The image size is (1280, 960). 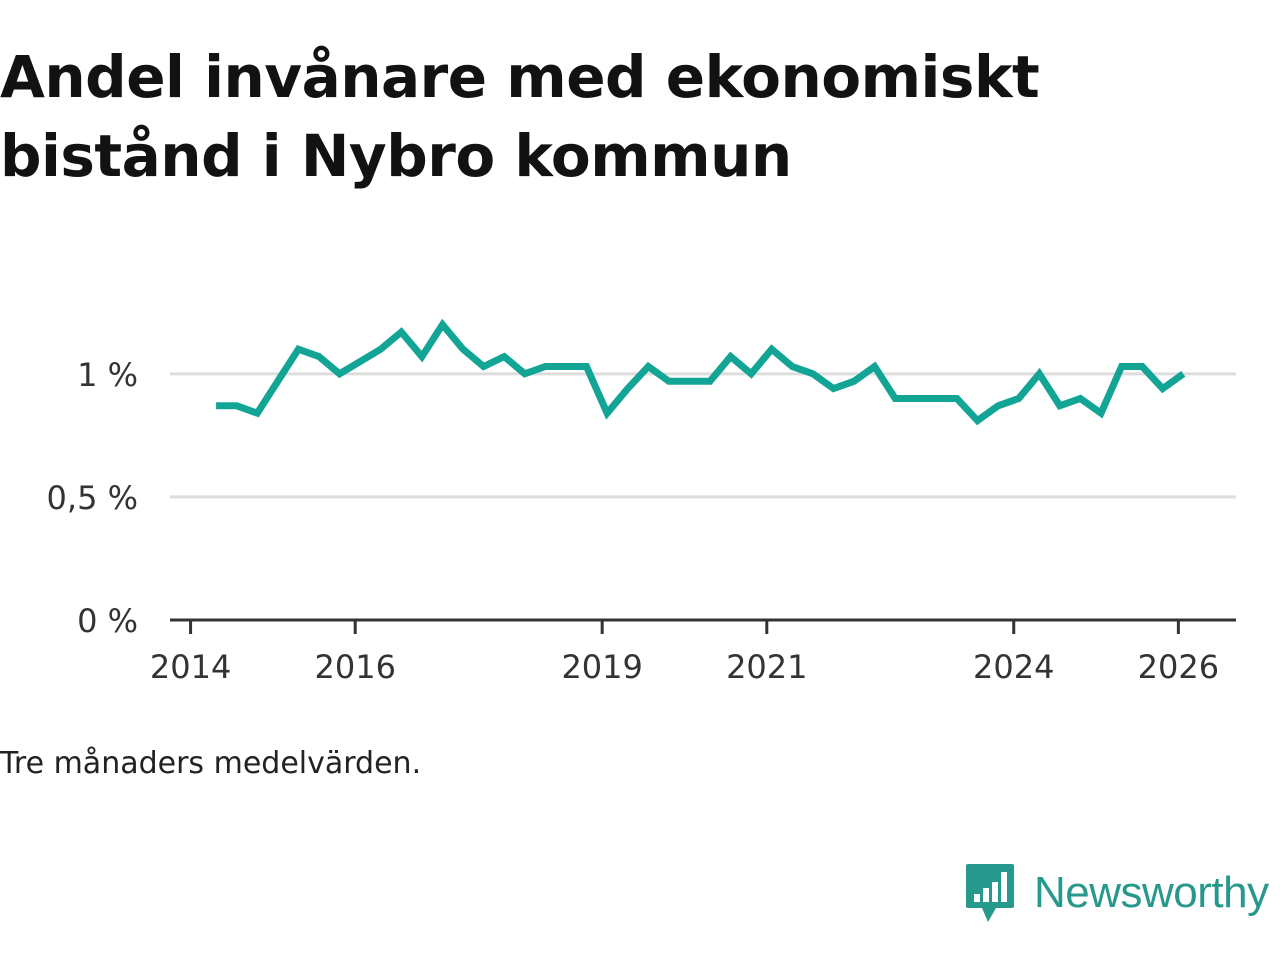 I want to click on series-line, so click(x=701, y=372).